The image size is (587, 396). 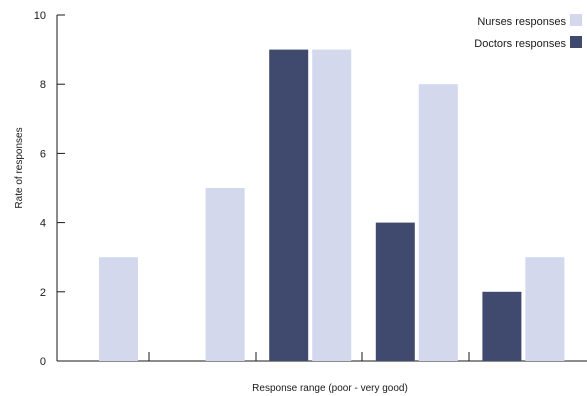 I want to click on x-ticks, so click(x=309, y=356).